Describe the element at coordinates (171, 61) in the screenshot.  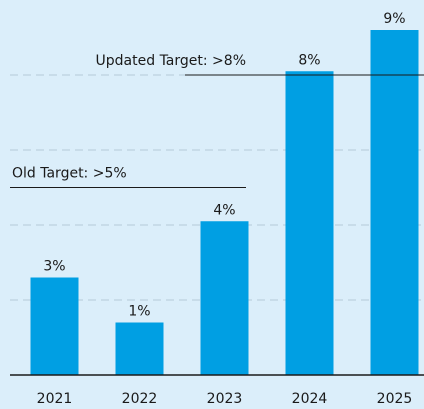
I see `annotation: Updated Target: >8%` at that location.